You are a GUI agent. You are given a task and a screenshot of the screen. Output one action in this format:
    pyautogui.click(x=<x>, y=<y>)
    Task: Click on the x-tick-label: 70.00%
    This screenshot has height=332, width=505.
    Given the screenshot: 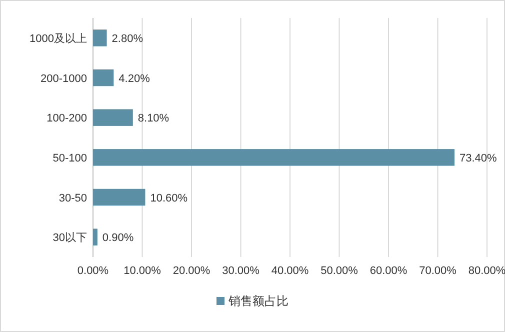 What is the action you would take?
    pyautogui.click(x=438, y=271)
    